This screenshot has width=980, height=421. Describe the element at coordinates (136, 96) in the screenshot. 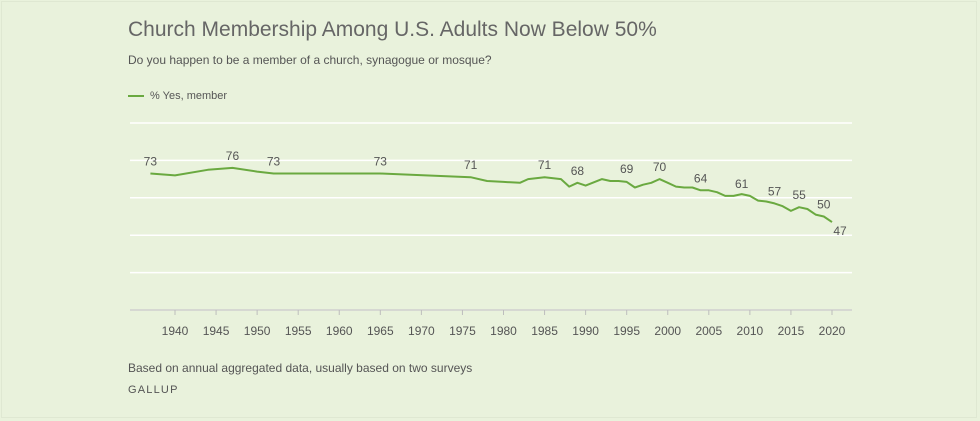

I see `legend-swatch` at that location.